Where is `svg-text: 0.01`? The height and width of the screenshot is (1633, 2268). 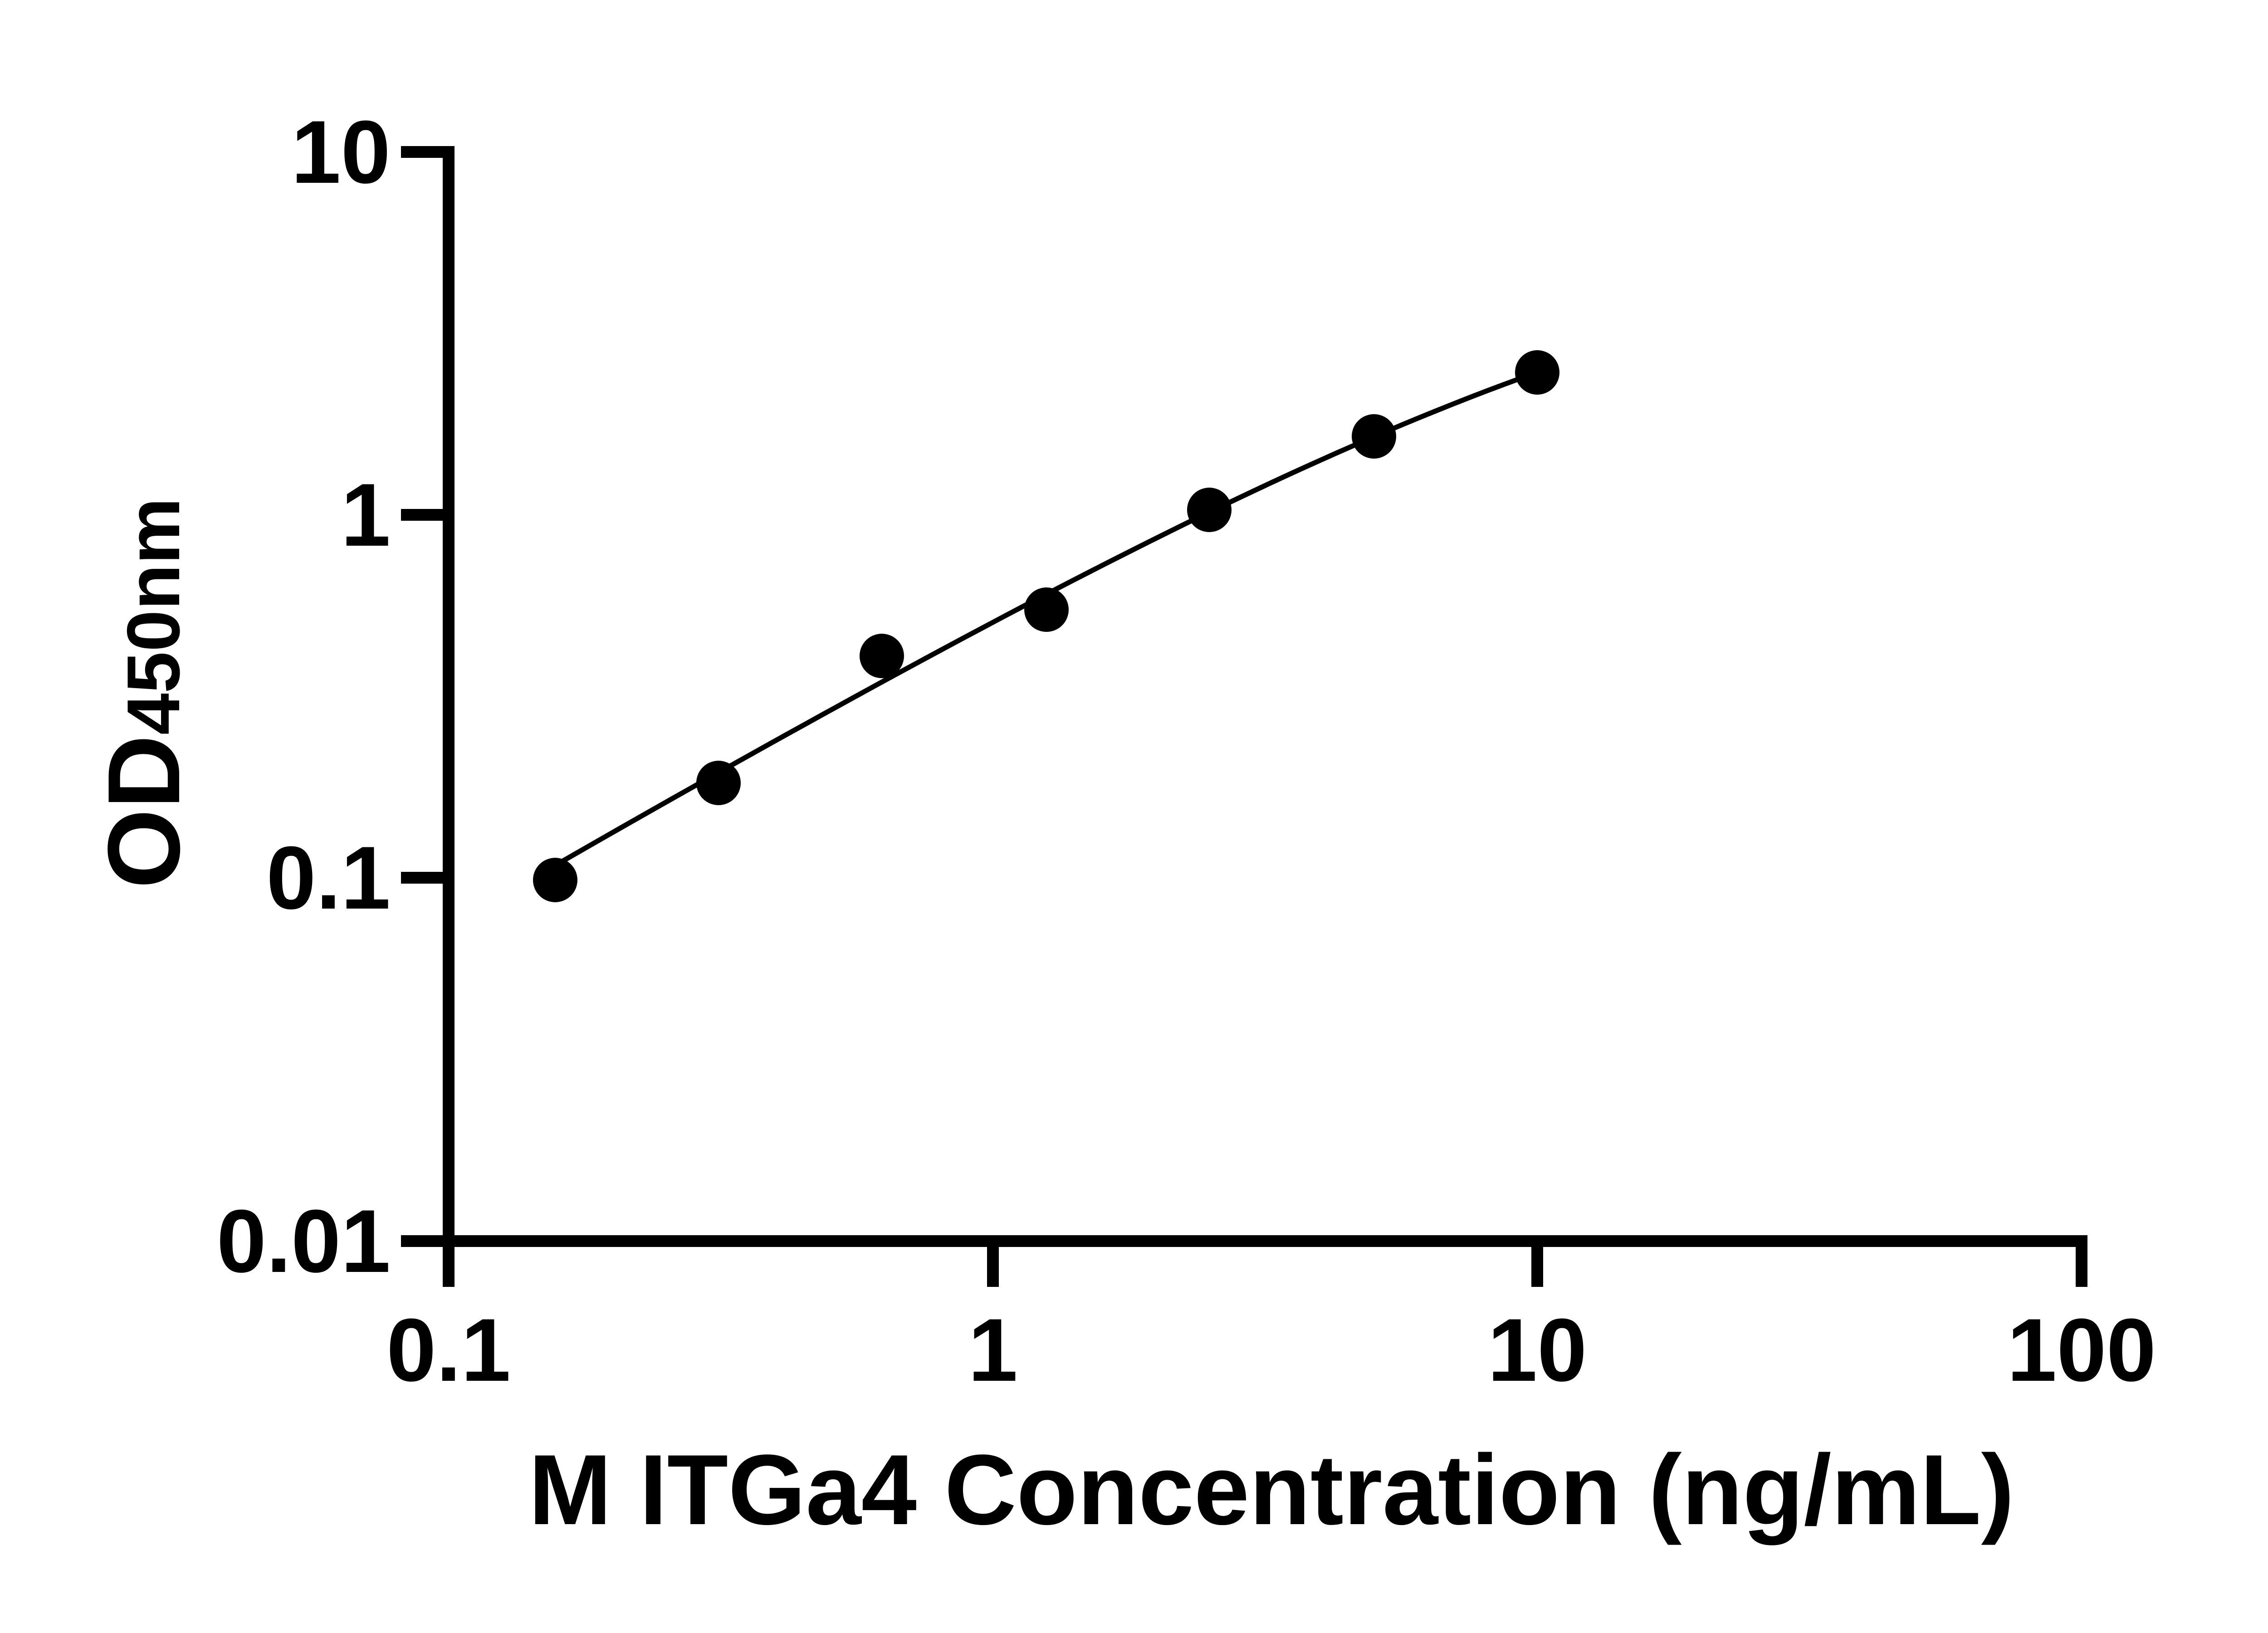 svg-text: 0.01 is located at coordinates (304, 1241).